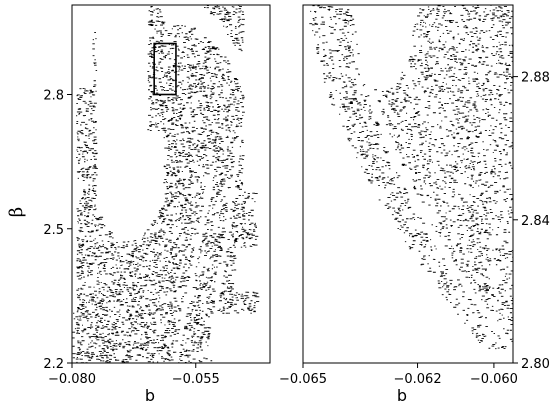  I want to click on y-tick-label: 2.84, so click(535, 221).